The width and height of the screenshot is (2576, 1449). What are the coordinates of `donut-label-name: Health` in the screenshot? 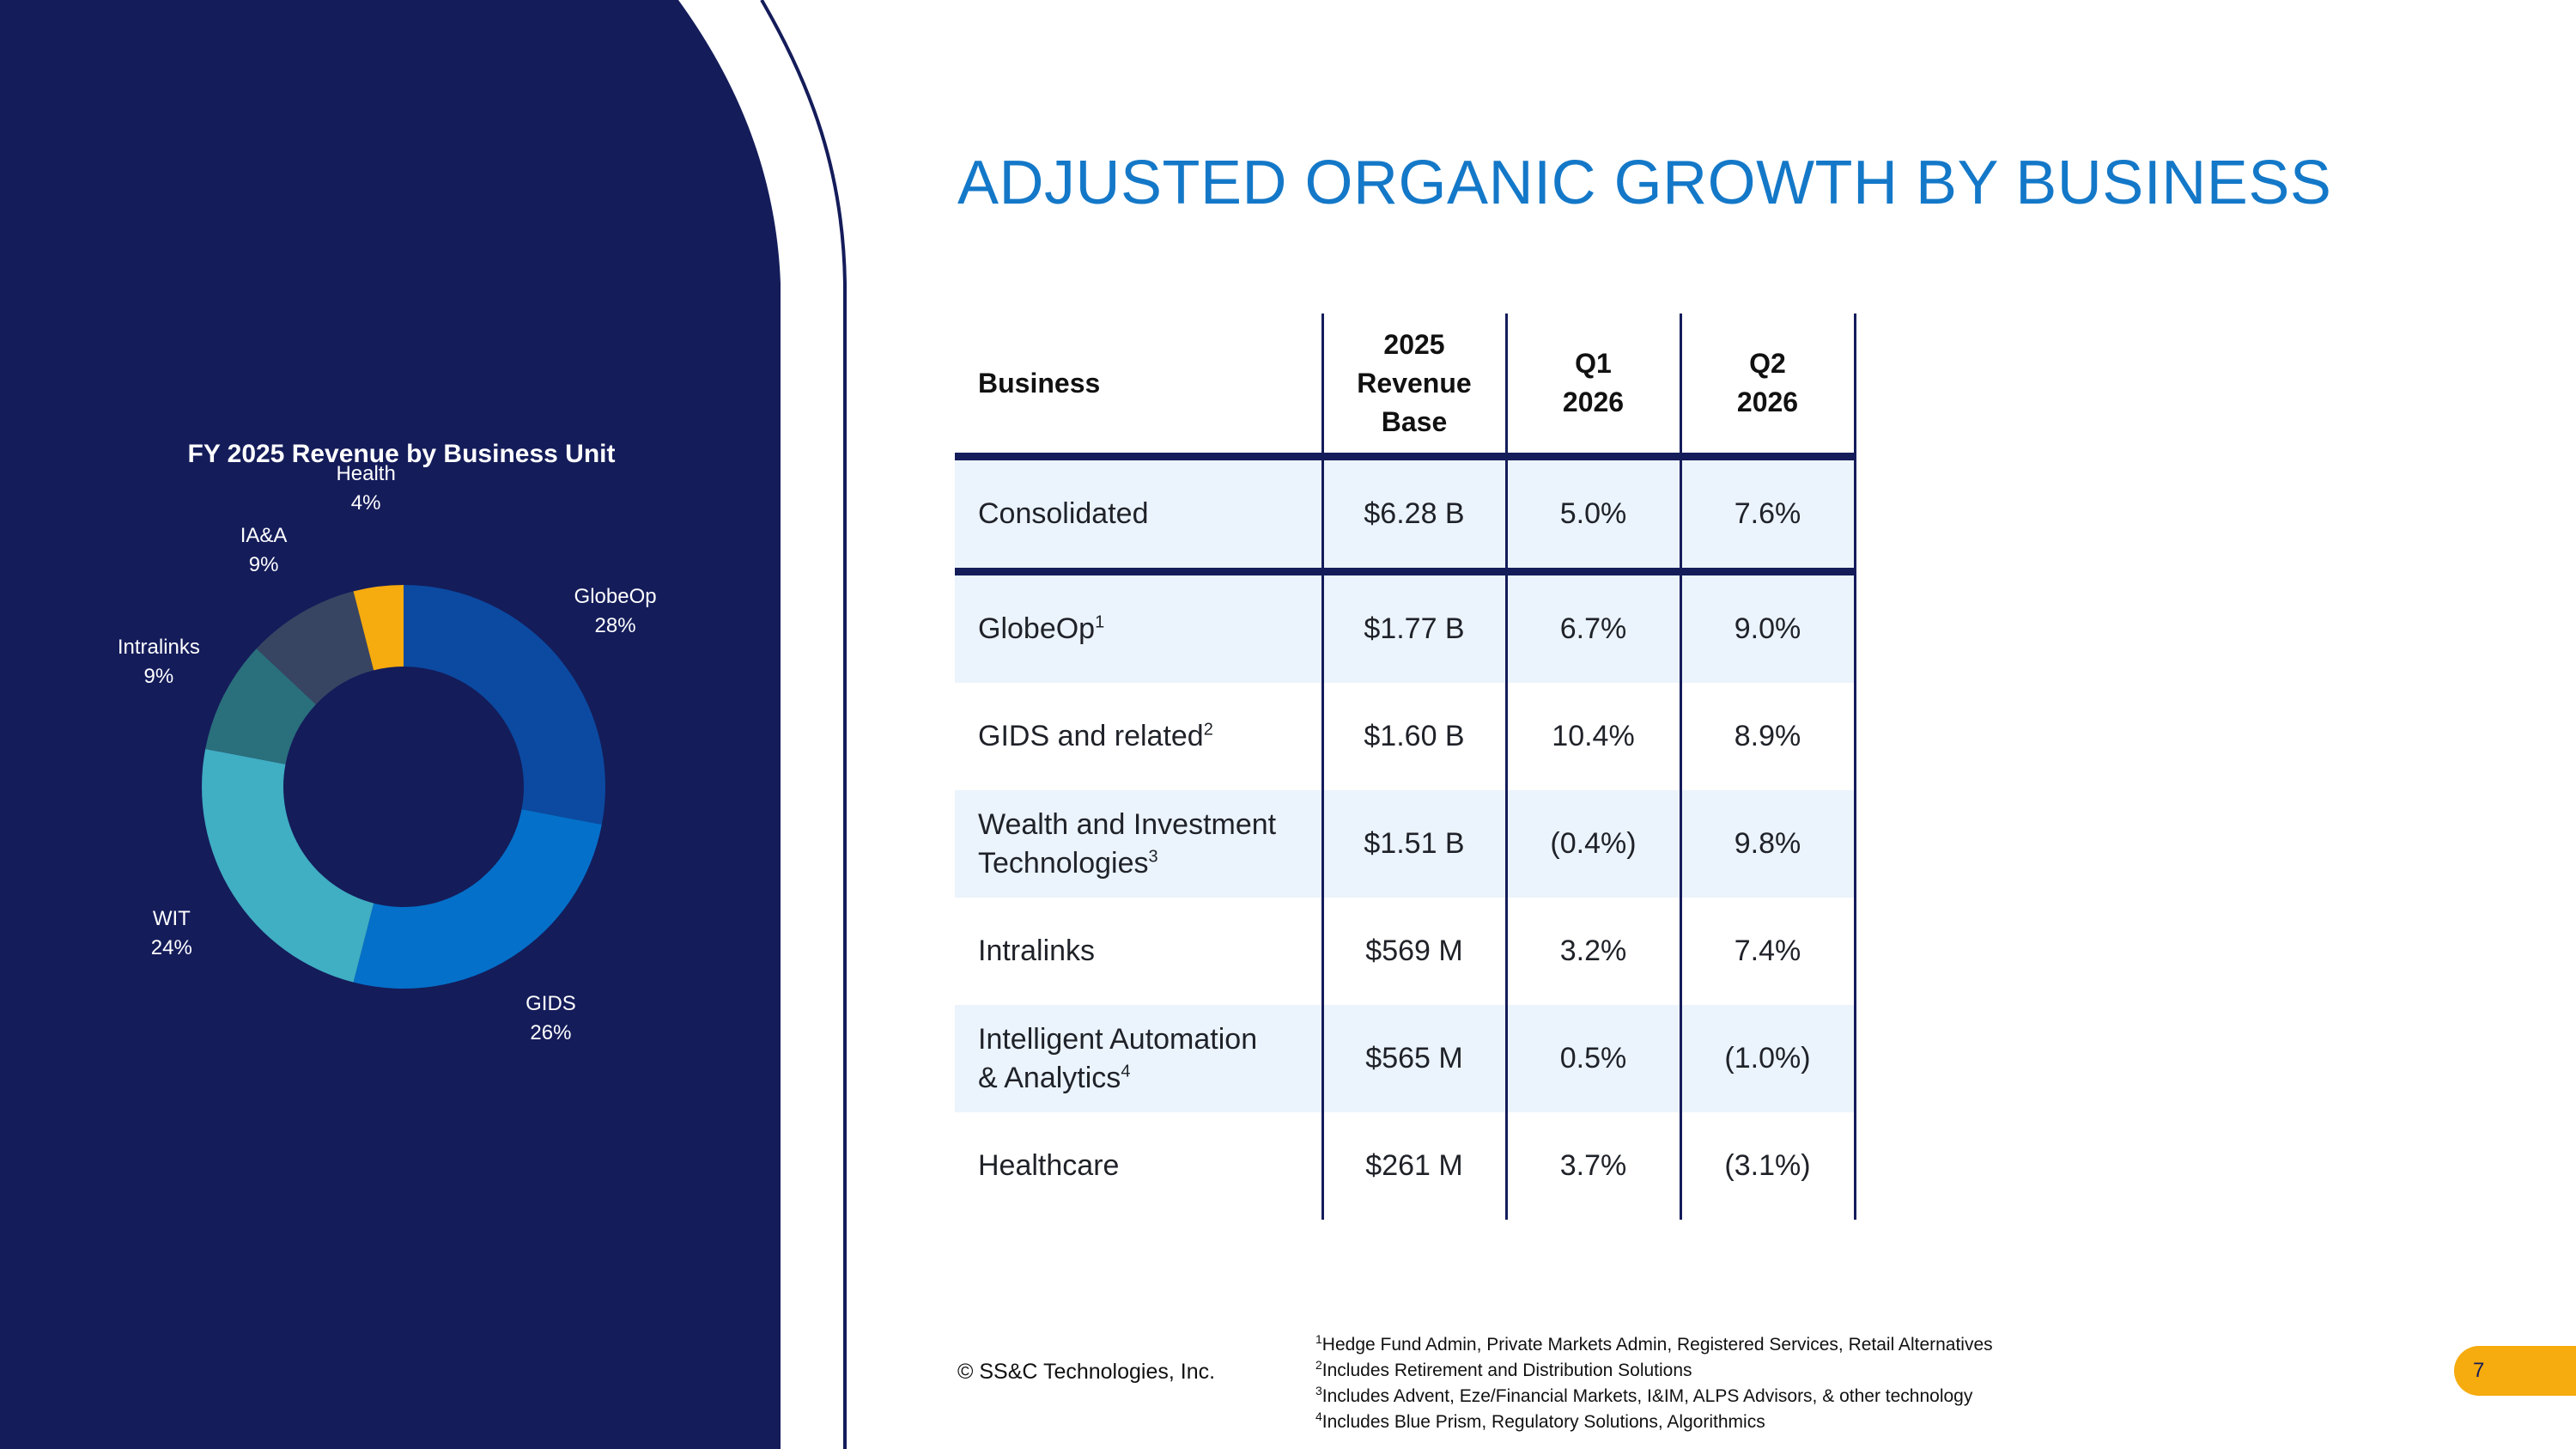 It's located at (366, 473).